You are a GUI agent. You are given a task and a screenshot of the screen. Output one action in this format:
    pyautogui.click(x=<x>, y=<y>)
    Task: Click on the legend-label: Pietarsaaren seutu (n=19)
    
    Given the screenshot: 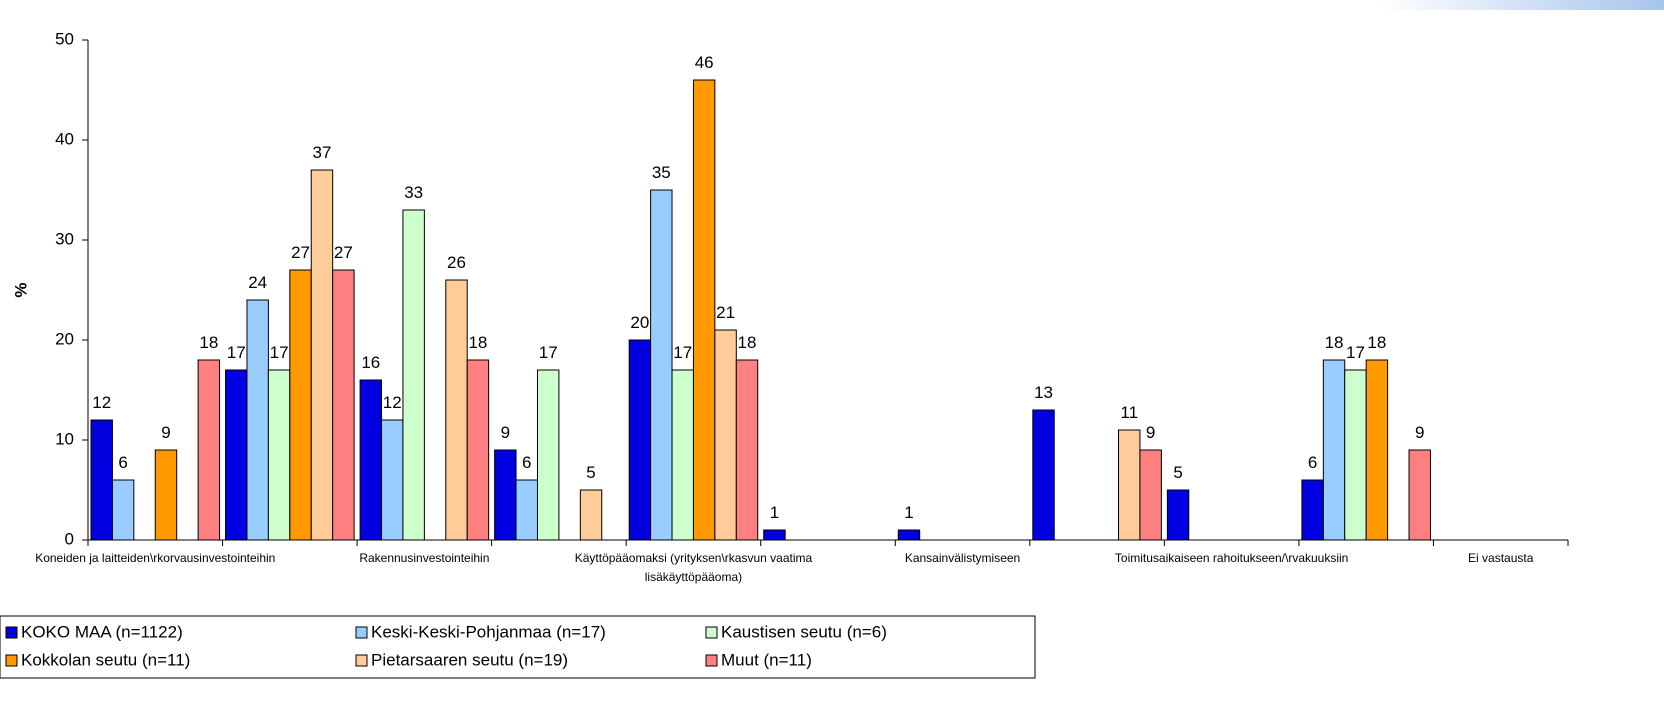 What is the action you would take?
    pyautogui.click(x=469, y=659)
    